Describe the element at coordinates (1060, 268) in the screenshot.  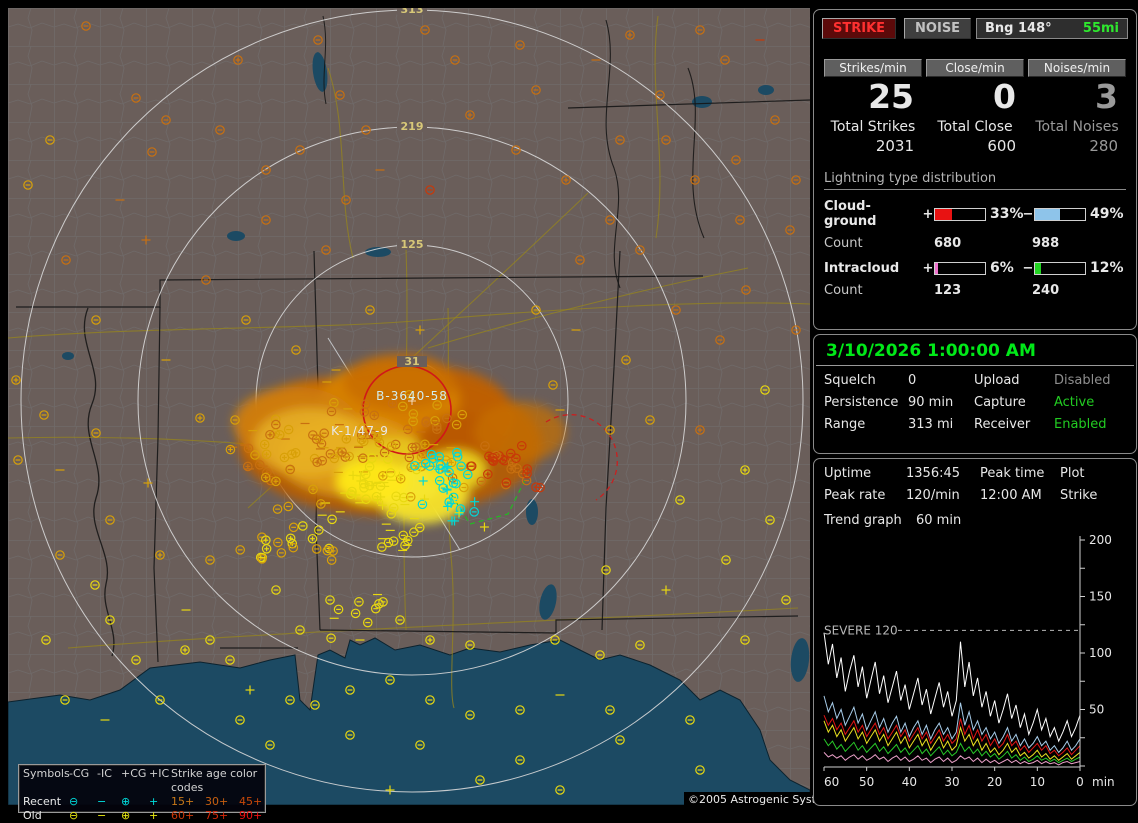
I see `ic-neg-bar` at that location.